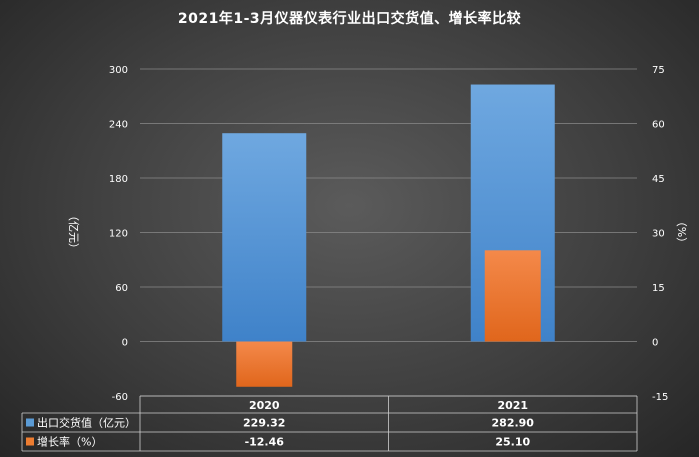 This screenshot has width=699, height=457. Describe the element at coordinates (69, 442) in the screenshot. I see `legend-series-name: 增长率（%）` at that location.